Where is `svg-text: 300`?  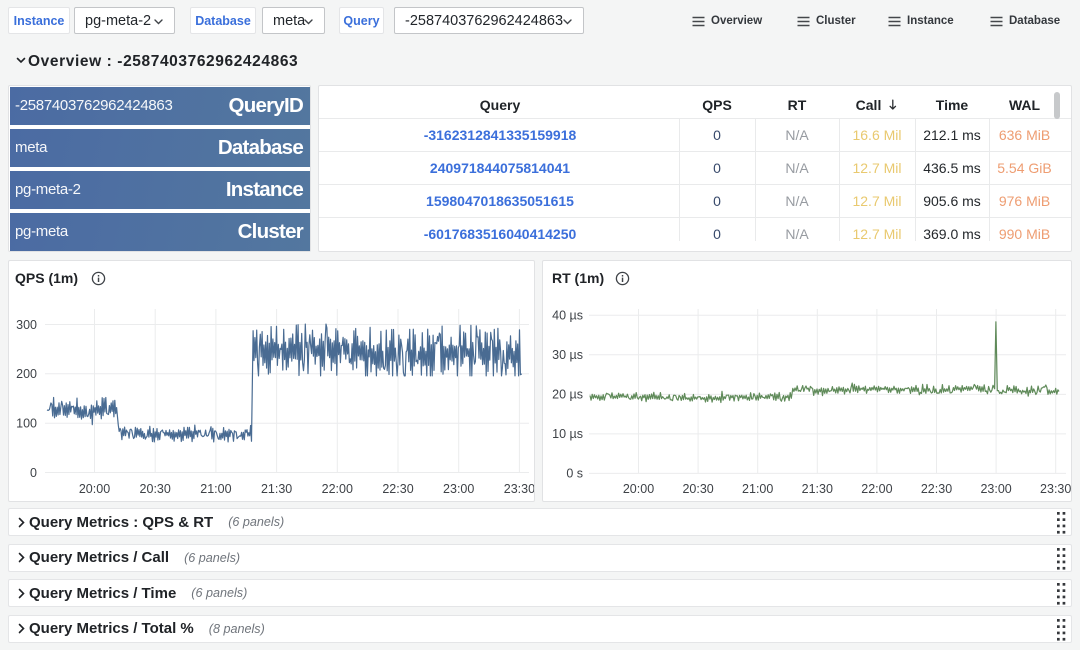 svg-text: 300 is located at coordinates (26, 325).